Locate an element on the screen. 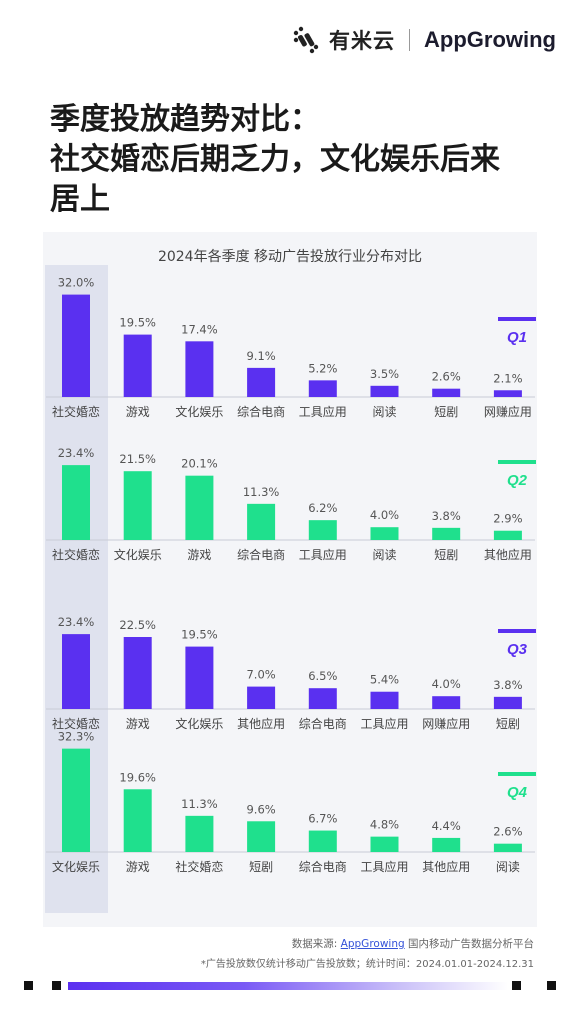 This screenshot has height=1024, width=580. data-label: 32.0% is located at coordinates (76, 283).